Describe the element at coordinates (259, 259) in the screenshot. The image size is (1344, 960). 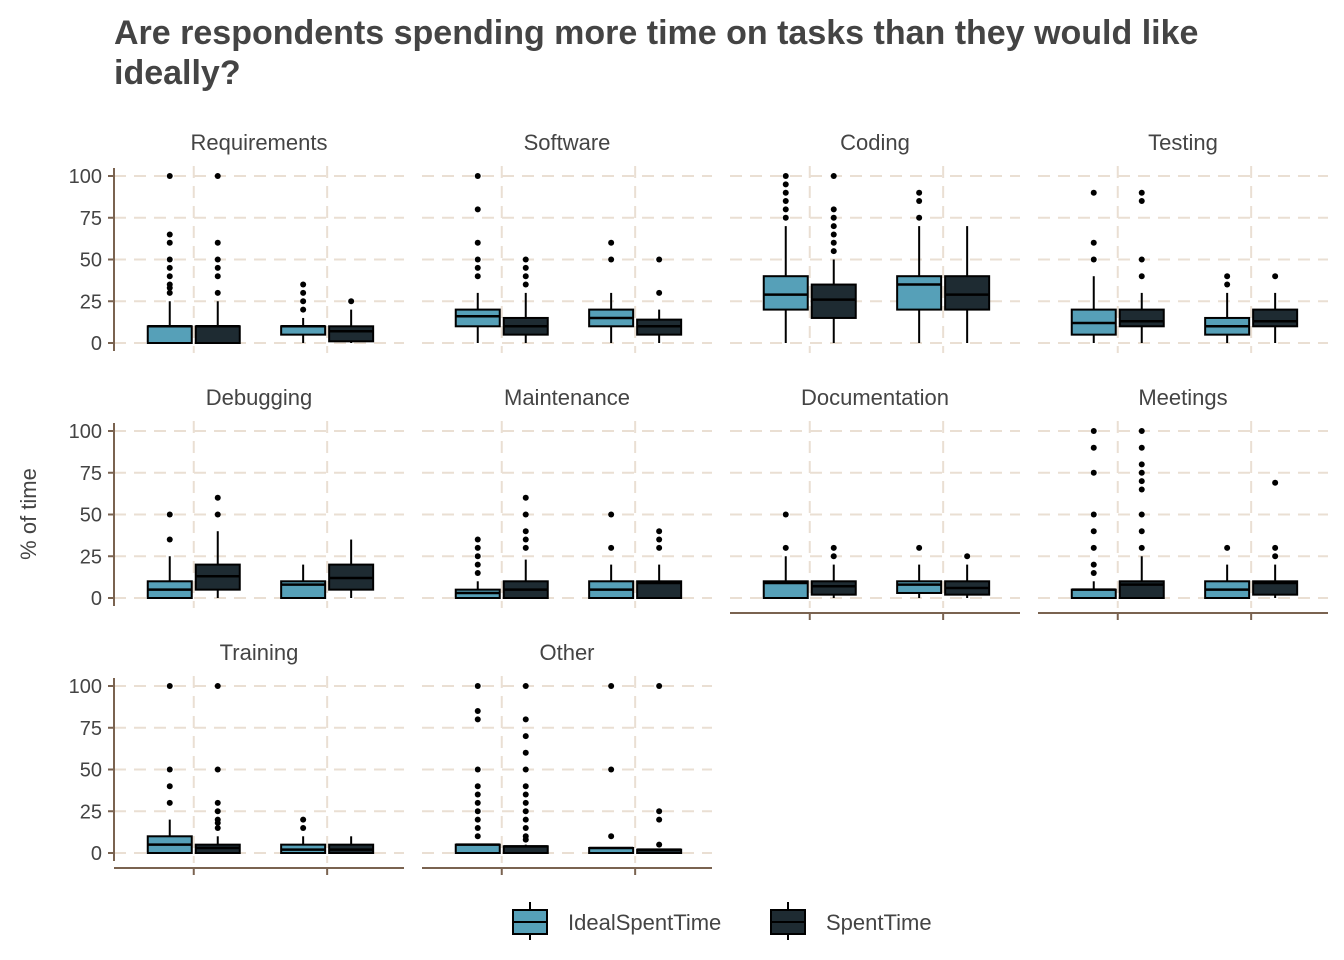
I see `grid-requirements` at that location.